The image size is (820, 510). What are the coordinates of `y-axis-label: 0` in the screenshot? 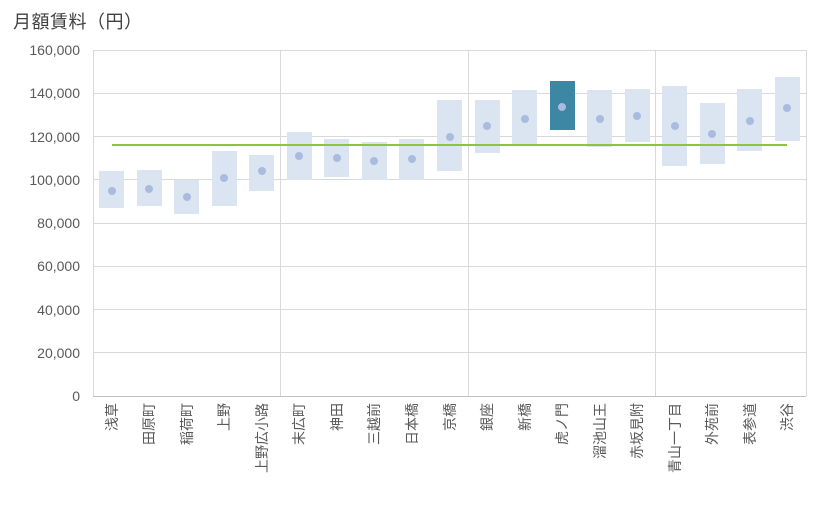 It's located at (76, 396).